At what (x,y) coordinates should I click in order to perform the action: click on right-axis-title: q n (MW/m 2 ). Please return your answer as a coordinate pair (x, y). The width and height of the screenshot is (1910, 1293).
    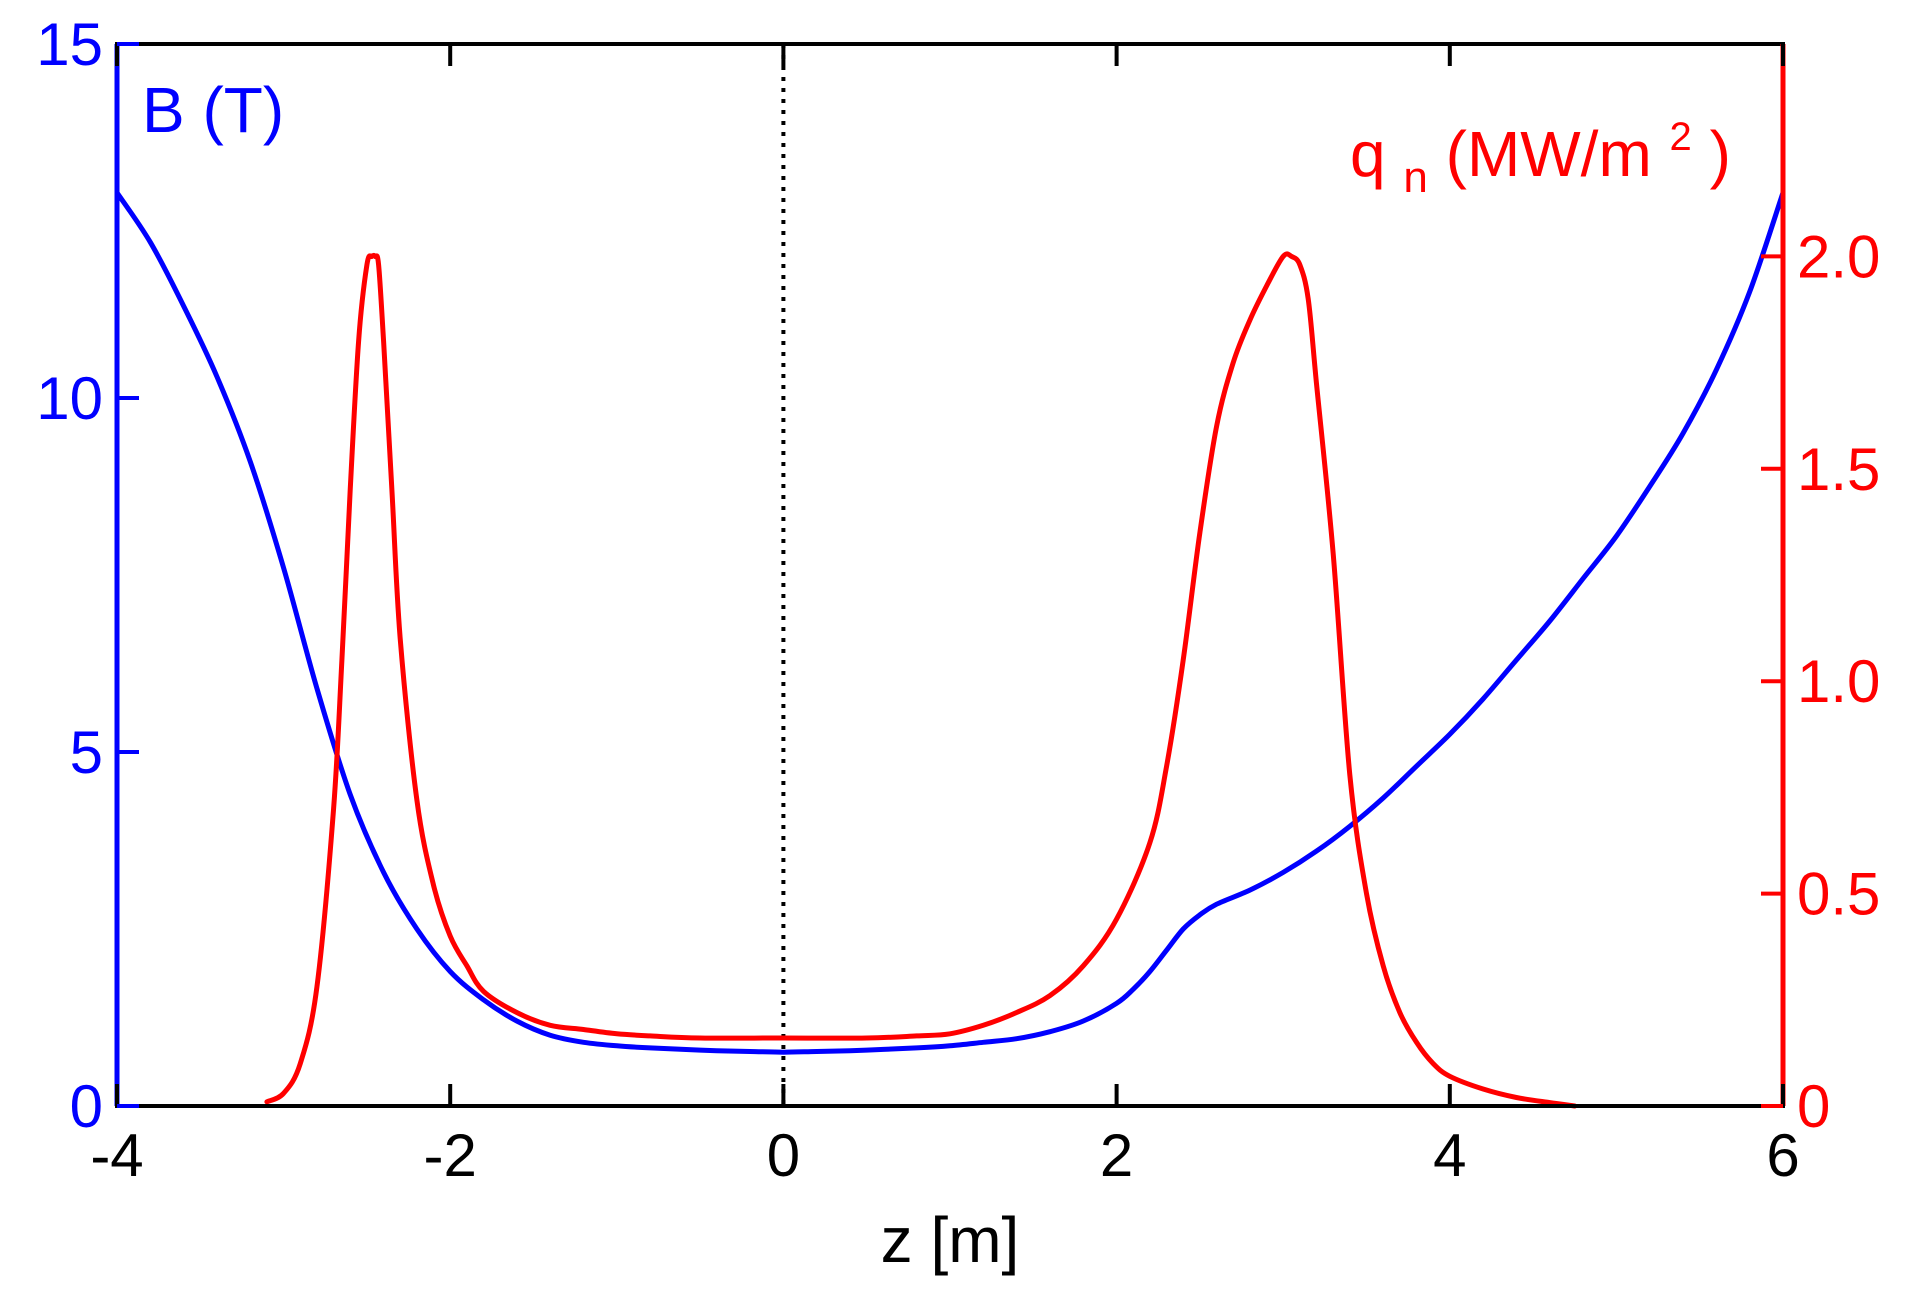
    Looking at the image, I should click on (1540, 149).